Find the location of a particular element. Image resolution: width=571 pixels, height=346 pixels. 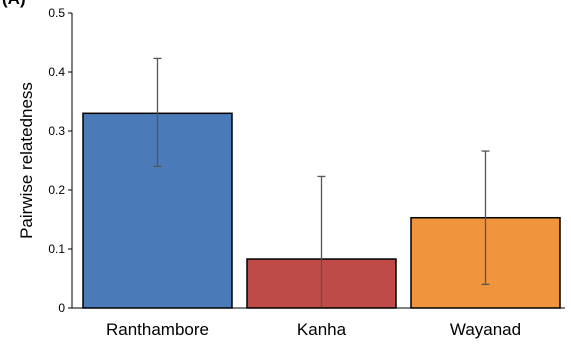

y-axis: 0 0.1 0.2 0.3 0.4 0.5 is located at coordinates (60, 160).